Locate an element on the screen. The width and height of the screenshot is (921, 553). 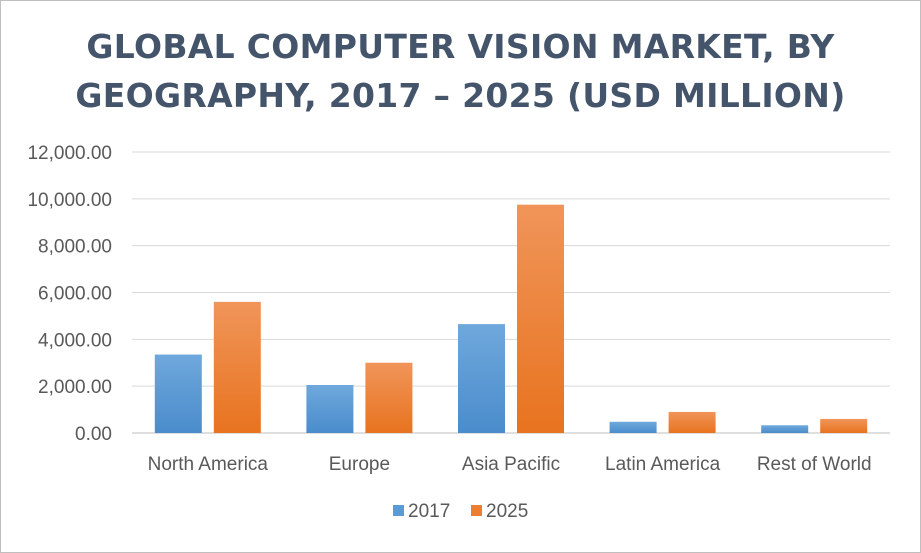
bar-2017-europe is located at coordinates (330, 408).